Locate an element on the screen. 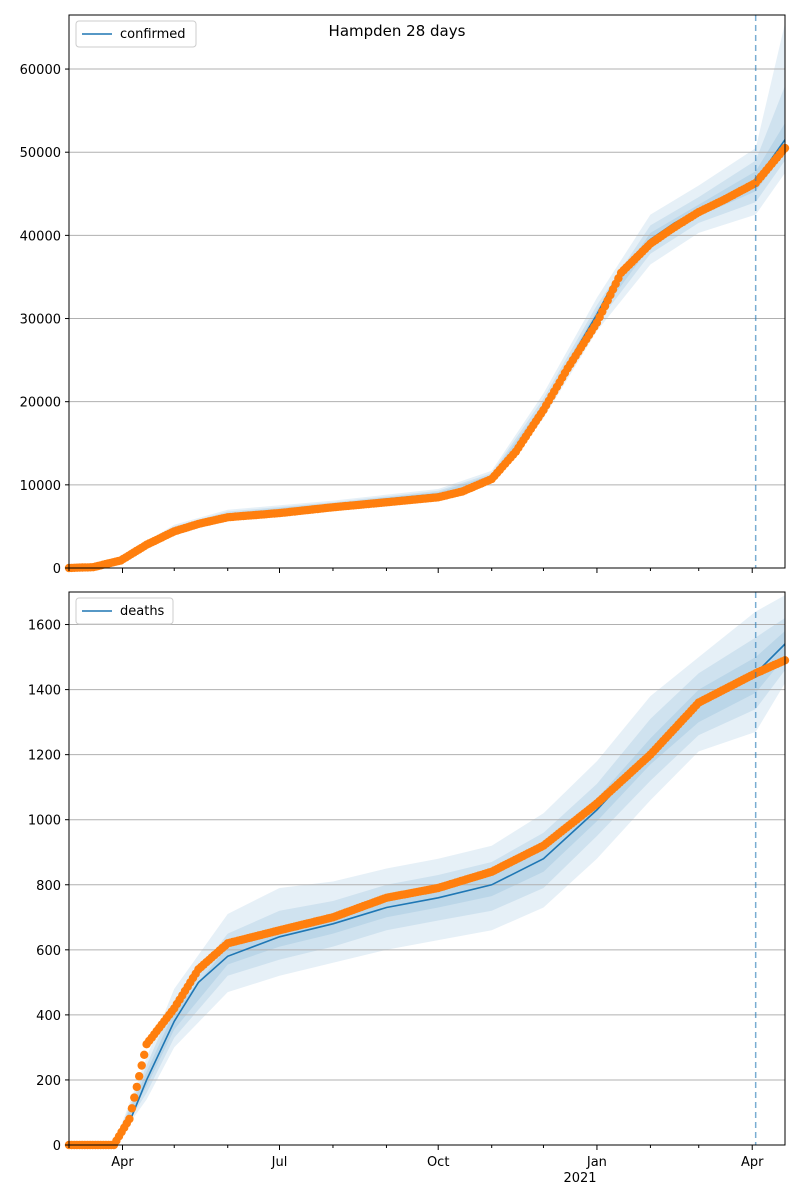  confirmed-legend: confirmed is located at coordinates (136, 34).